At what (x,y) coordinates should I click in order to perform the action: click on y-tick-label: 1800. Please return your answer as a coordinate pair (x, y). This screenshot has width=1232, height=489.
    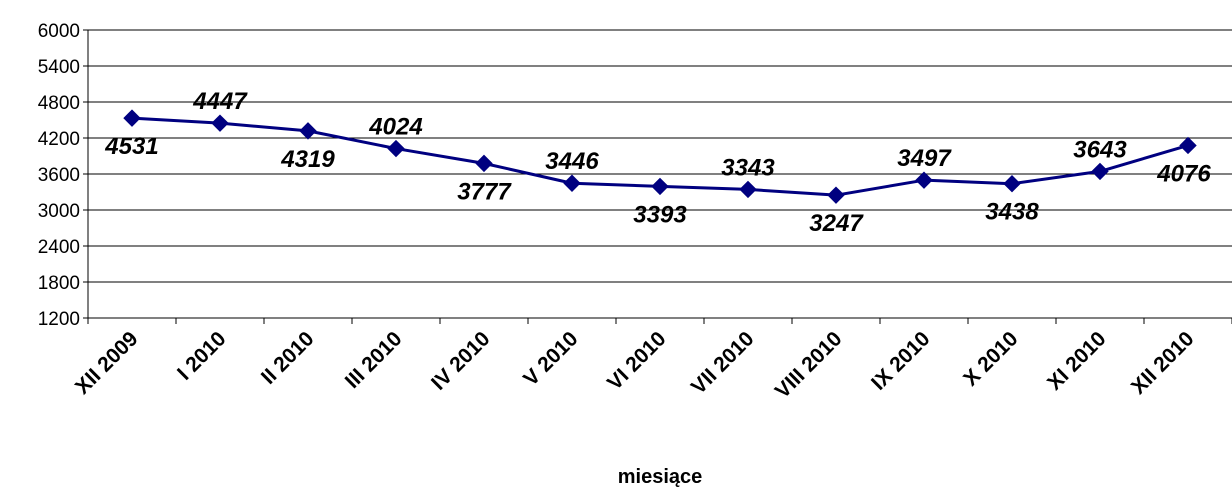
    Looking at the image, I should click on (59, 283).